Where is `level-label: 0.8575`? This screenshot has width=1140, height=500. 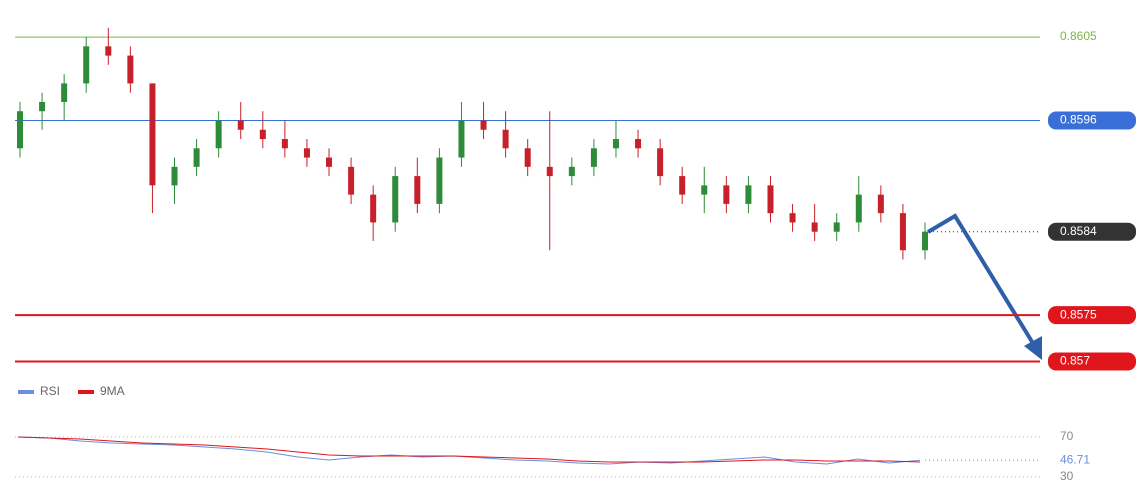
level-label: 0.8575 is located at coordinates (1078, 314).